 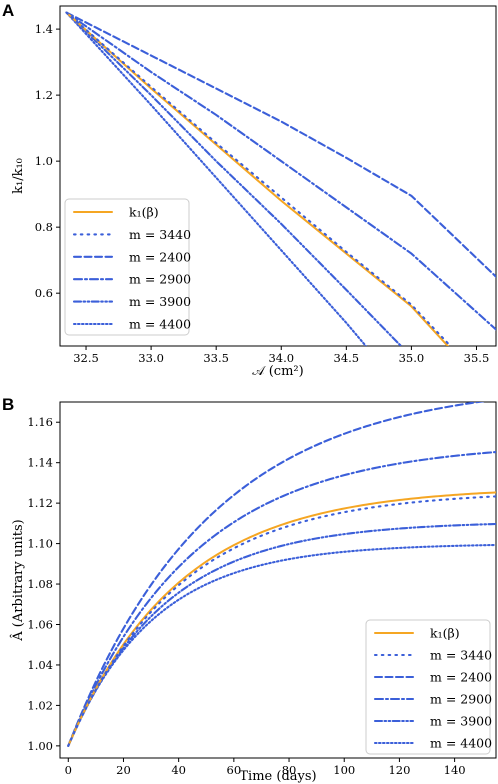 What do you see at coordinates (68, 770) in the screenshot?
I see `x-tick-label: 0` at bounding box center [68, 770].